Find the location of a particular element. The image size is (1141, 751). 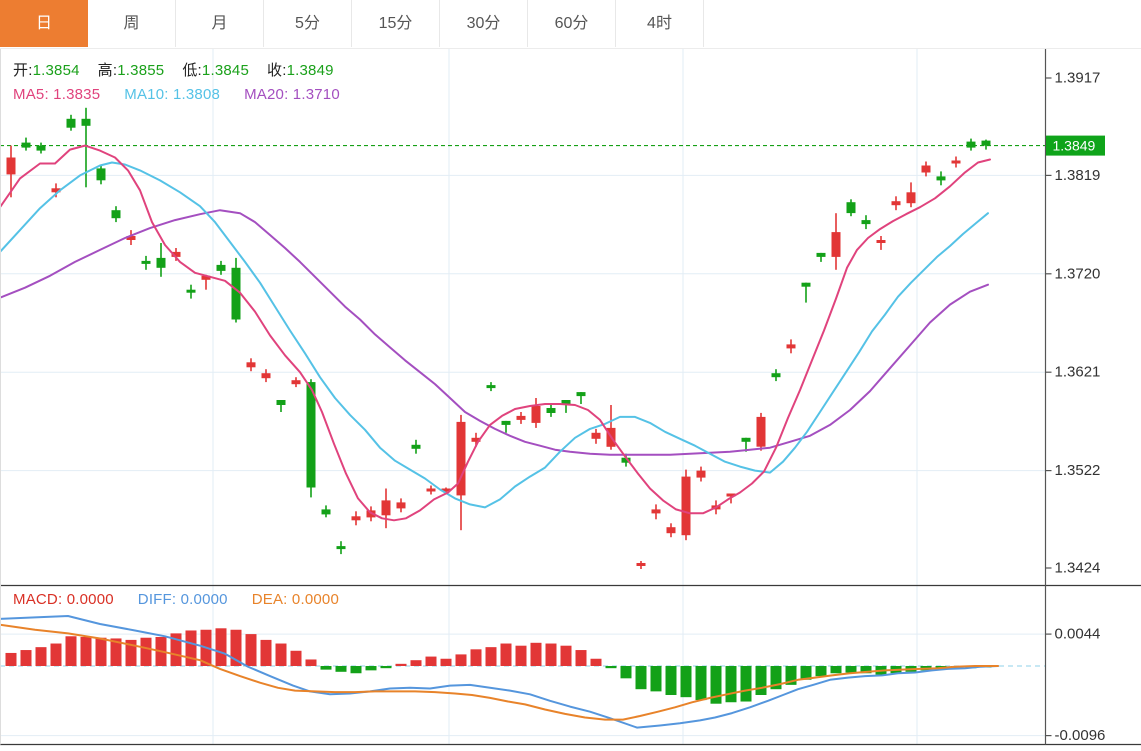

period-tab-6: 60分 is located at coordinates (572, 23).